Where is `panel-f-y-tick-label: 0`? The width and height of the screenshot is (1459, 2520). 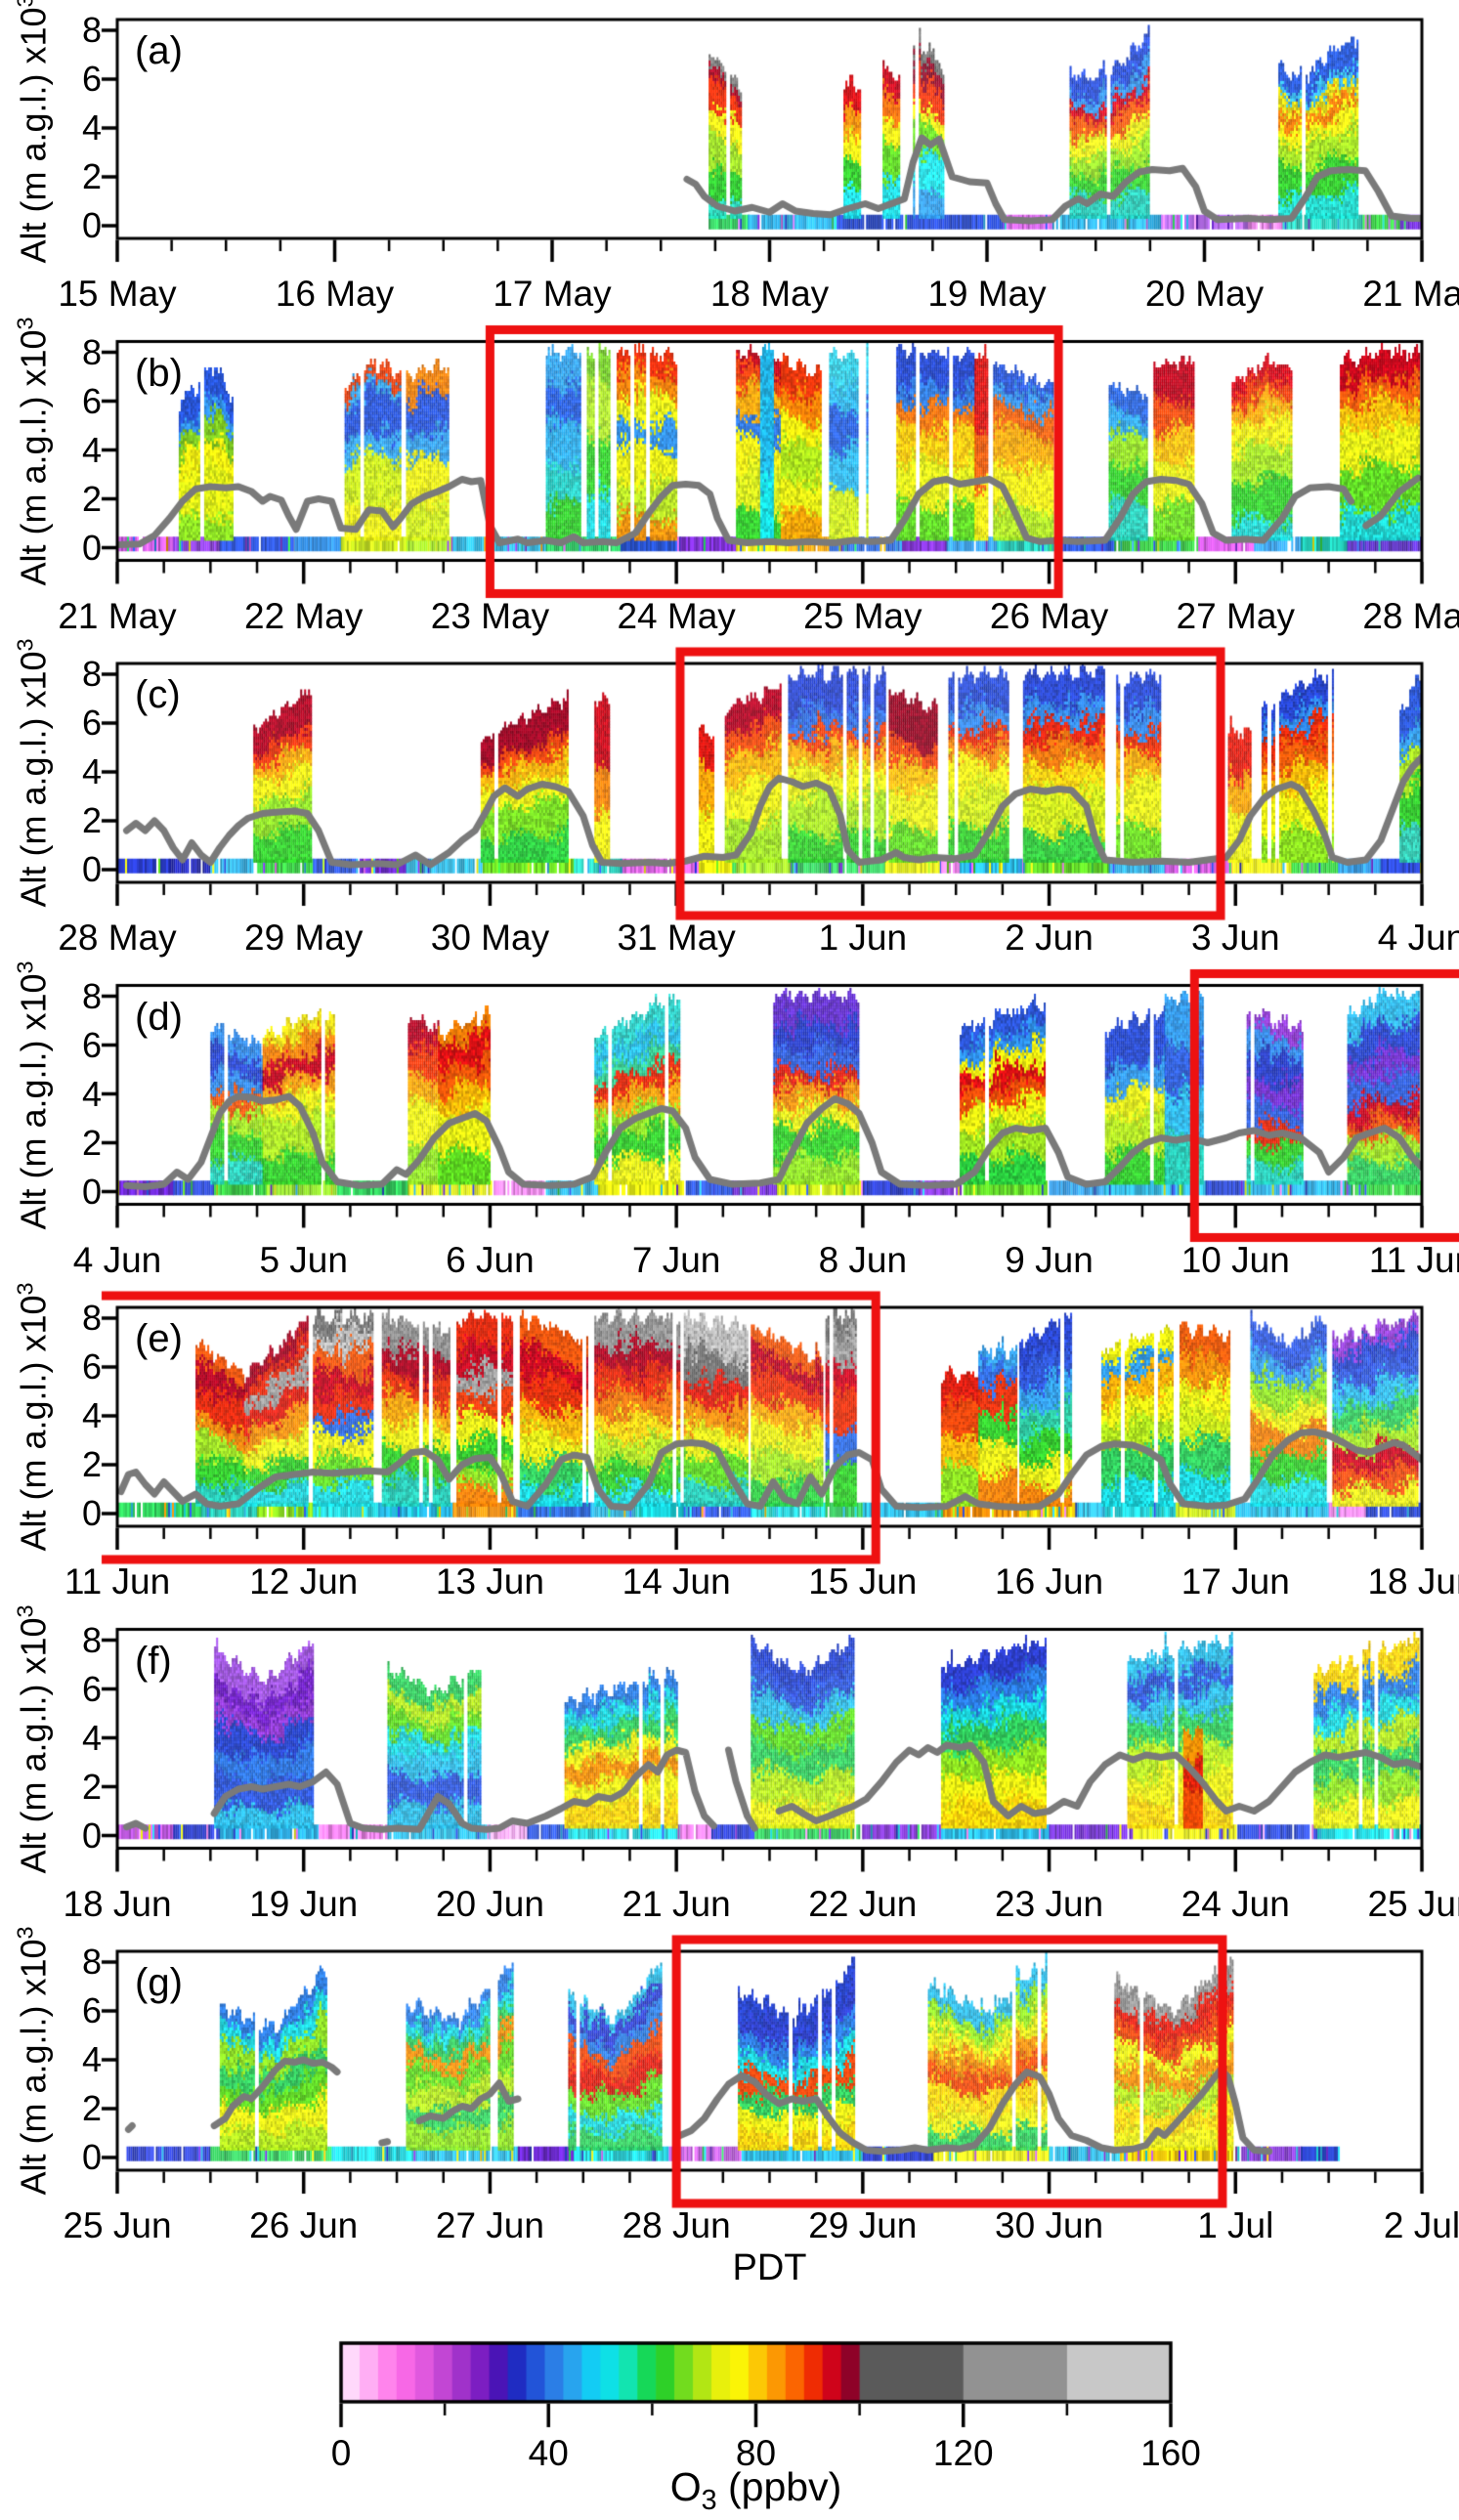 panel-f-y-tick-label: 0 is located at coordinates (91, 1835).